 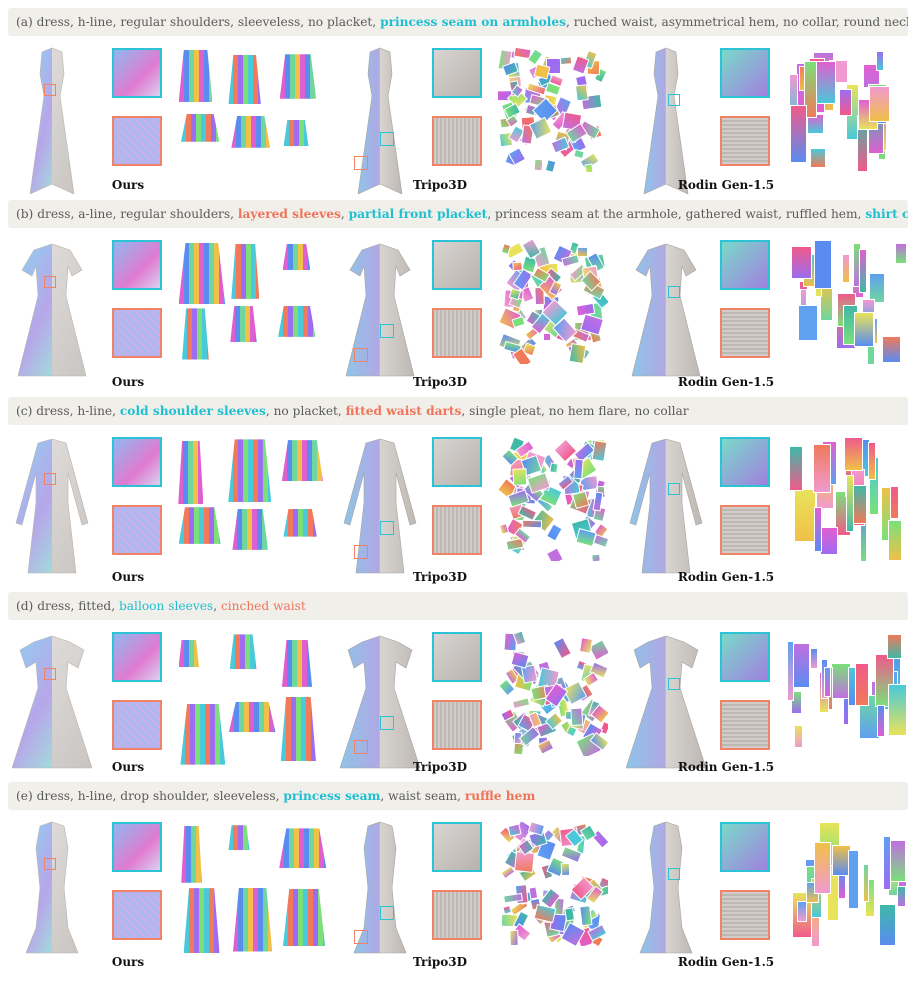 I want to click on tripo3d-zoom-bottom, so click(x=457, y=725).